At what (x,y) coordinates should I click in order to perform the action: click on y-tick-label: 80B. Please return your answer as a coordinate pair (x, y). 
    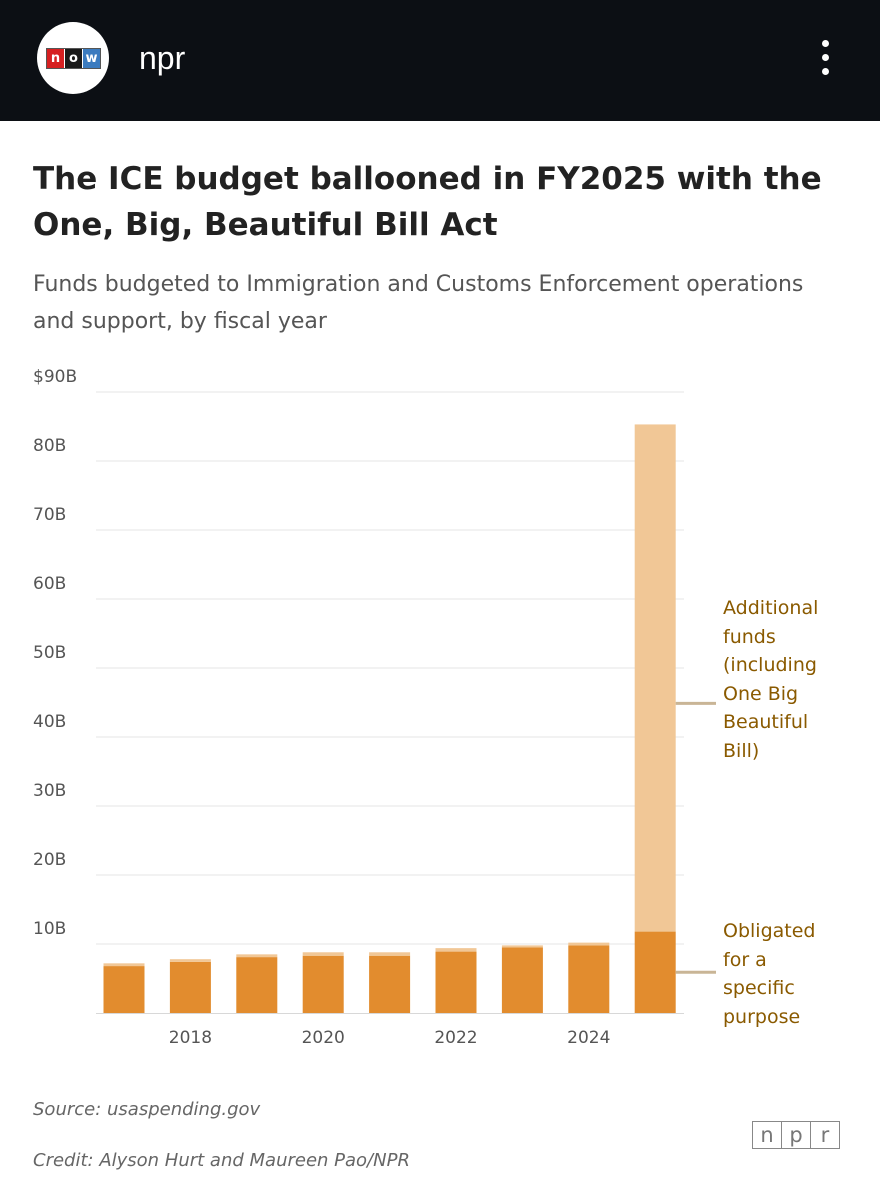
    Looking at the image, I should click on (49, 446).